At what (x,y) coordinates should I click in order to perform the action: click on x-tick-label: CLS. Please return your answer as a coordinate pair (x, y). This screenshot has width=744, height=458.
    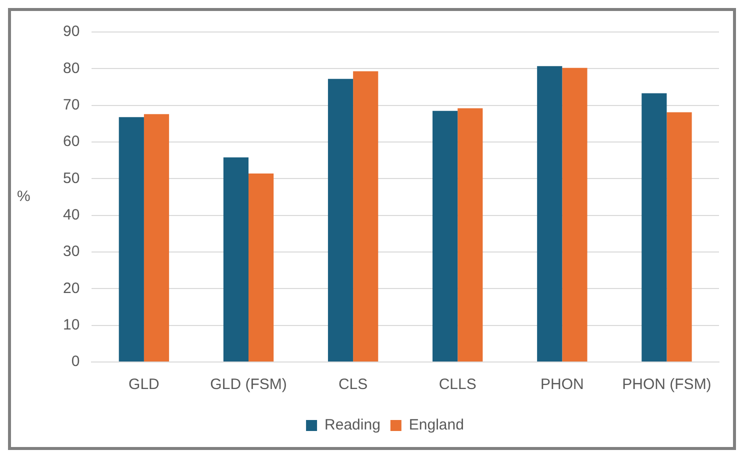
    Looking at the image, I should click on (353, 385).